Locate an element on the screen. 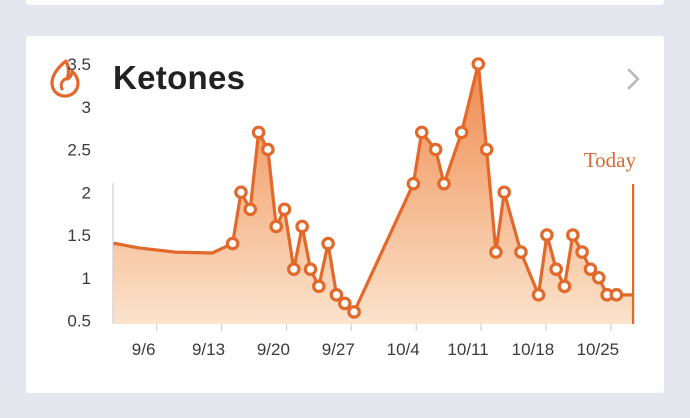 This screenshot has width=690, height=418. x-tick-label: 10/11 is located at coordinates (467, 349).